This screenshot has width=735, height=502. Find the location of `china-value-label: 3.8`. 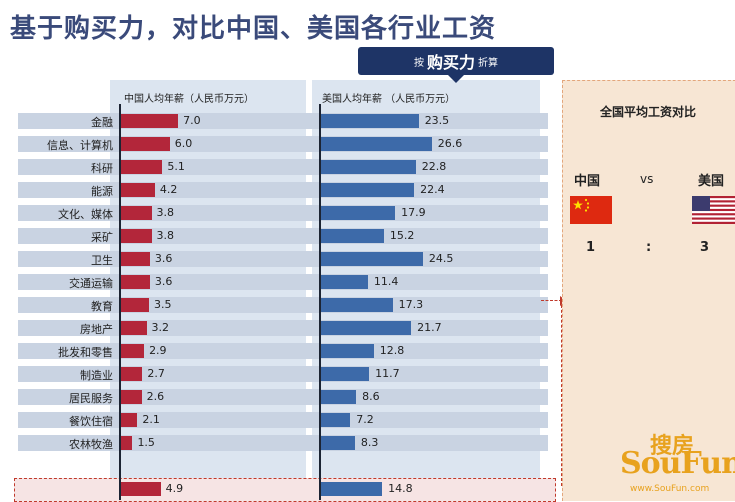

china-value-label: 3.8 is located at coordinates (165, 235).